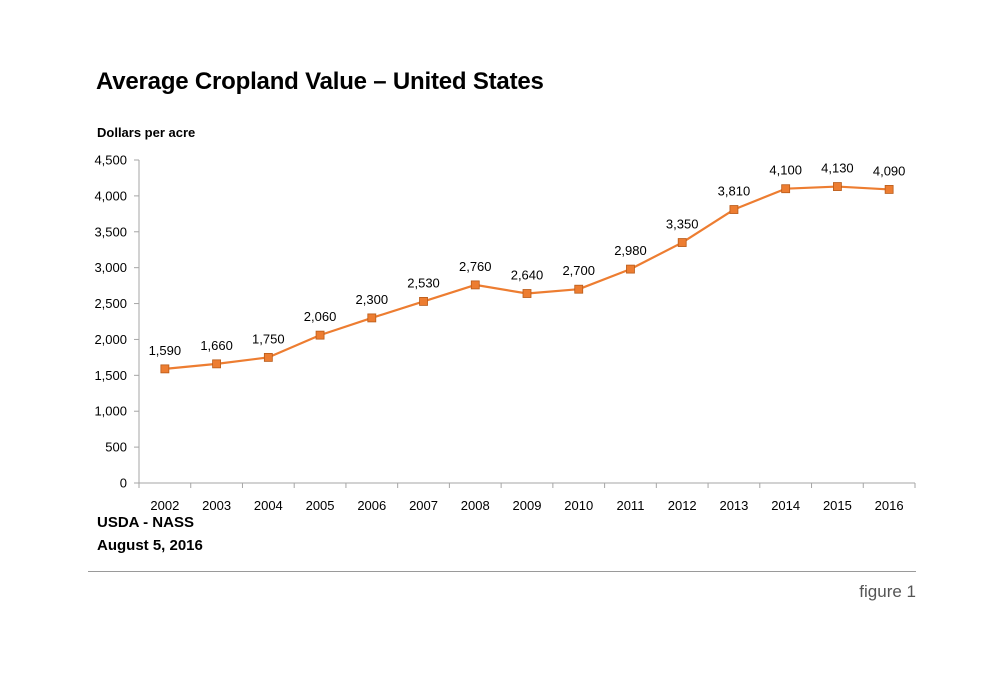 This screenshot has width=1000, height=679. What do you see at coordinates (423, 282) in the screenshot?
I see `data-label: 2,530` at bounding box center [423, 282].